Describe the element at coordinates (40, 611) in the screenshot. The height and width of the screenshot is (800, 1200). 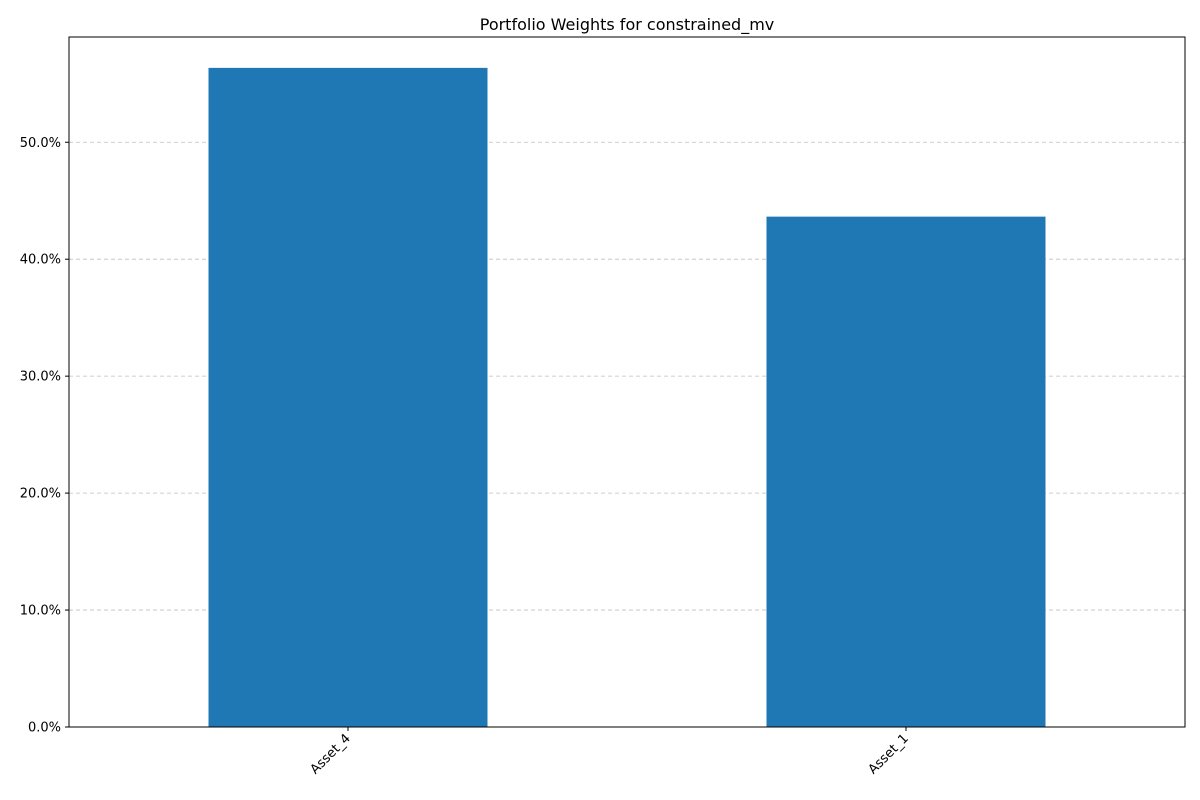
I see `y-tick-label: 10.0%` at that location.